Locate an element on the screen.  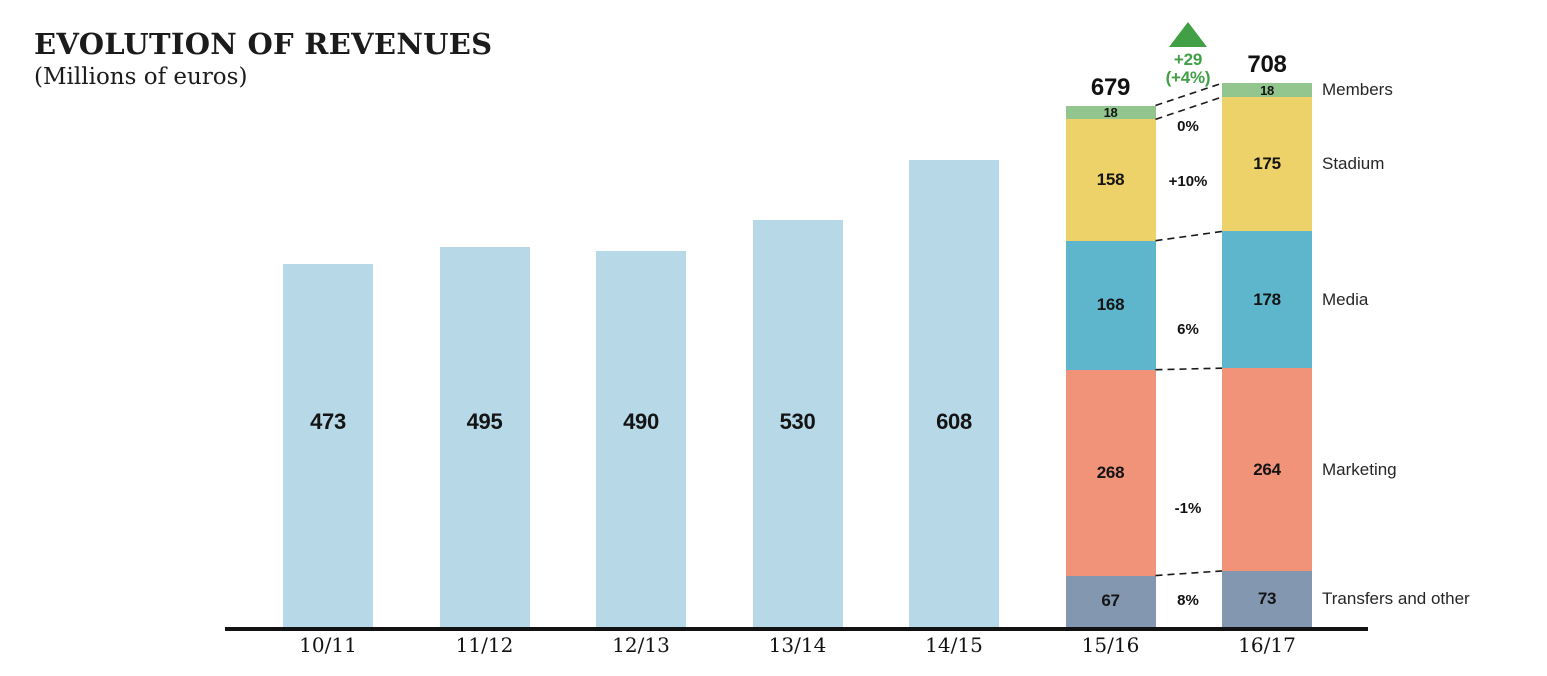
change-label-marketing: -1% is located at coordinates (1188, 508).